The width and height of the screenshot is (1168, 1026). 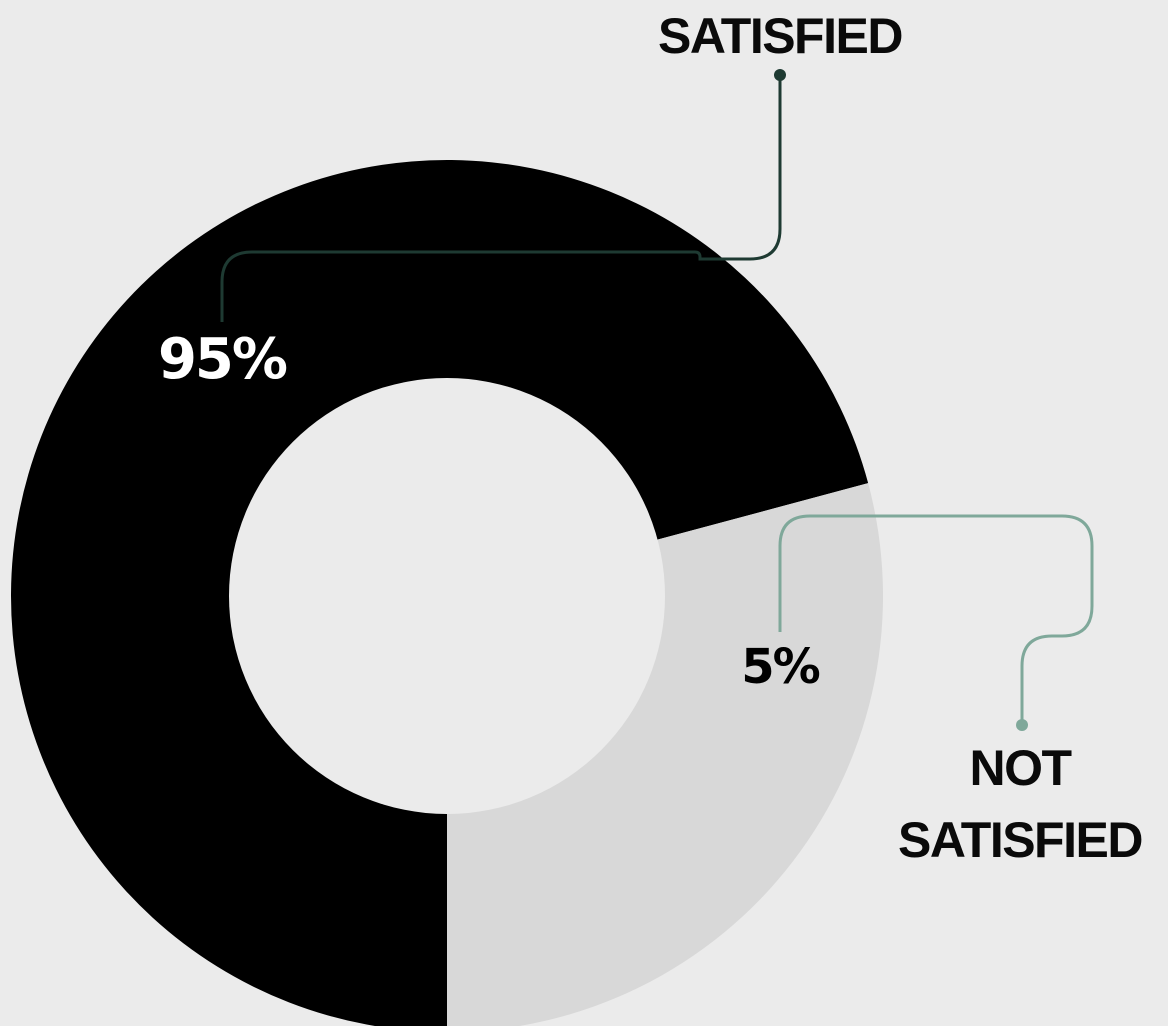 What do you see at coordinates (1022, 725) in the screenshot?
I see `not-satisfied-leader-dot` at bounding box center [1022, 725].